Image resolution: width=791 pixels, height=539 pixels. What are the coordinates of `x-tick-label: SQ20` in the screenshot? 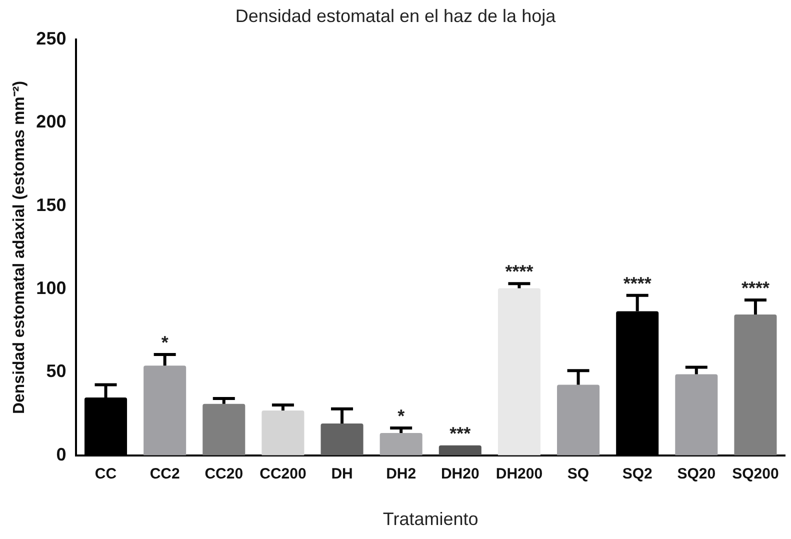 It's located at (696, 474).